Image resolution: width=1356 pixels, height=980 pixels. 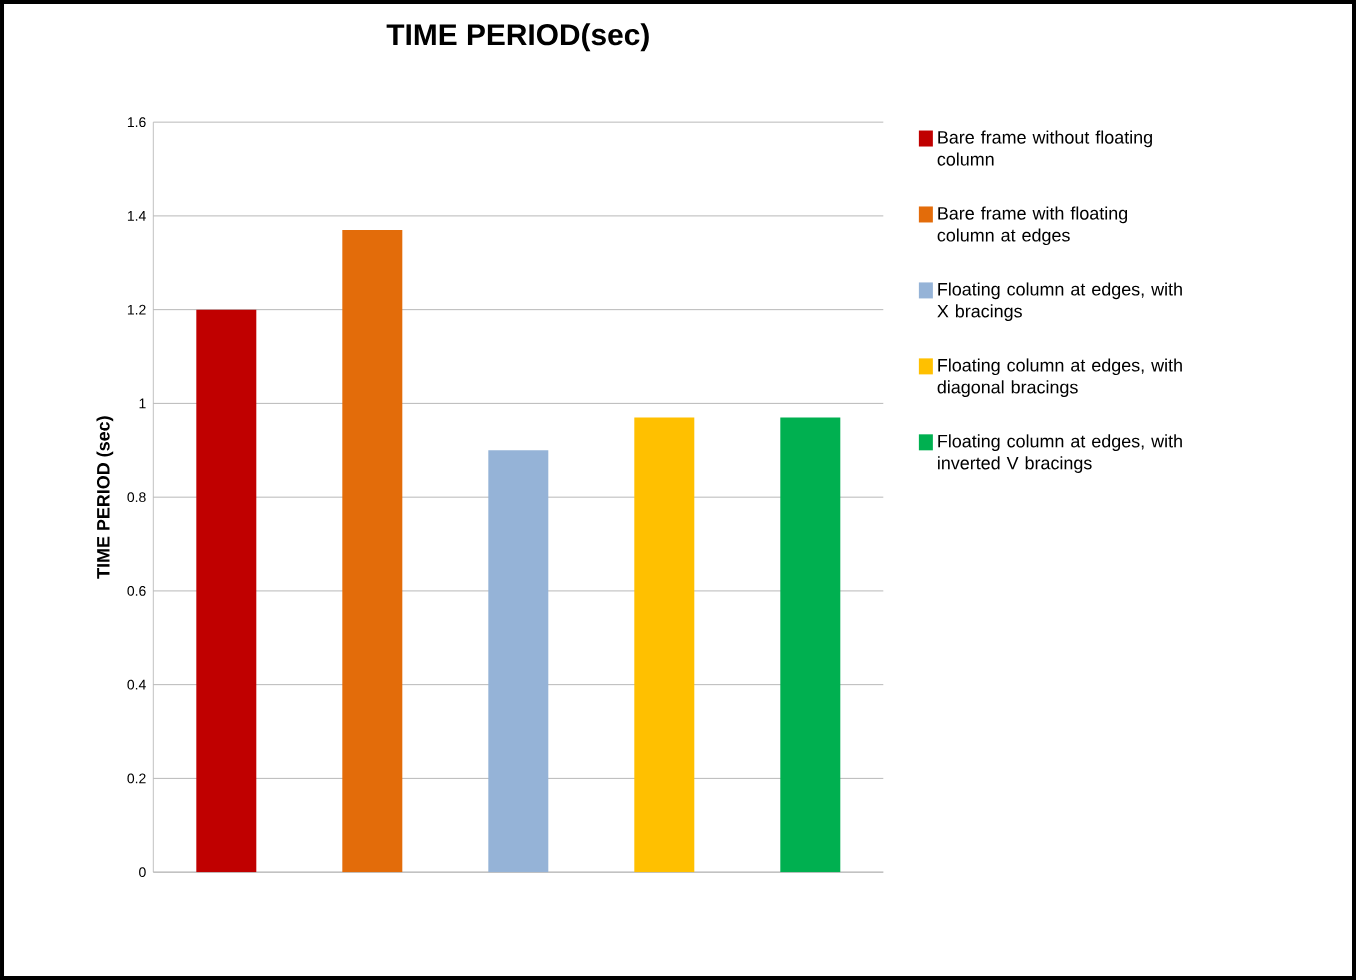 I want to click on legend-label: Bare frame without floating column, so click(x=1044, y=148).